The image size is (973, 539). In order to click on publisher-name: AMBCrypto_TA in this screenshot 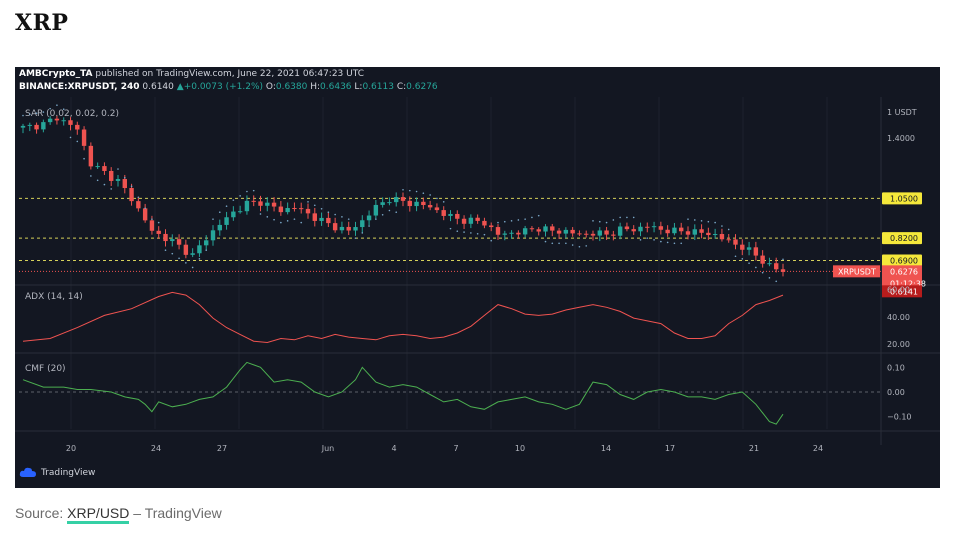, I will do `click(56, 74)`.